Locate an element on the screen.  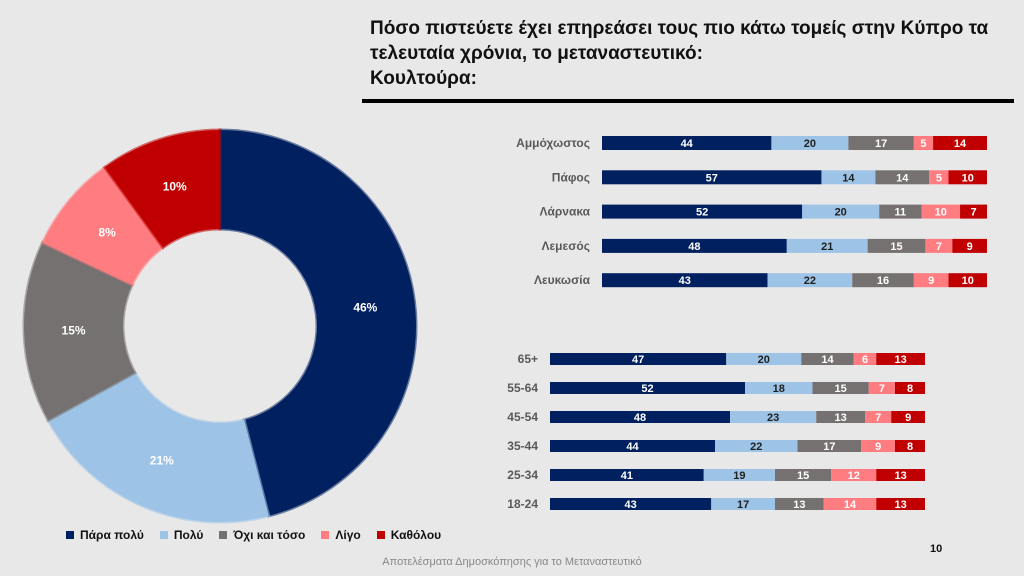
bar-value-label: 41 is located at coordinates (627, 476).